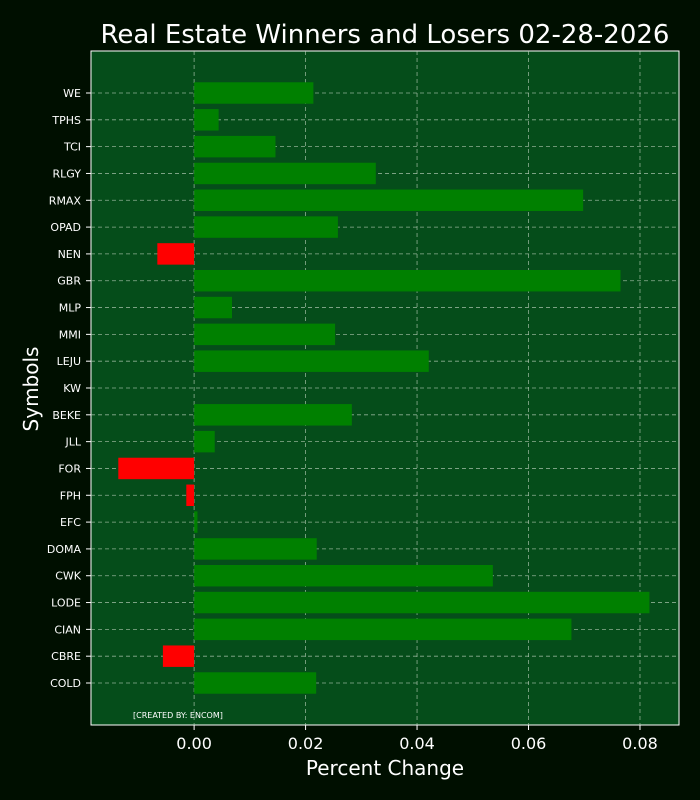  Describe the element at coordinates (196, 522) in the screenshot. I see `bar-efc` at that location.